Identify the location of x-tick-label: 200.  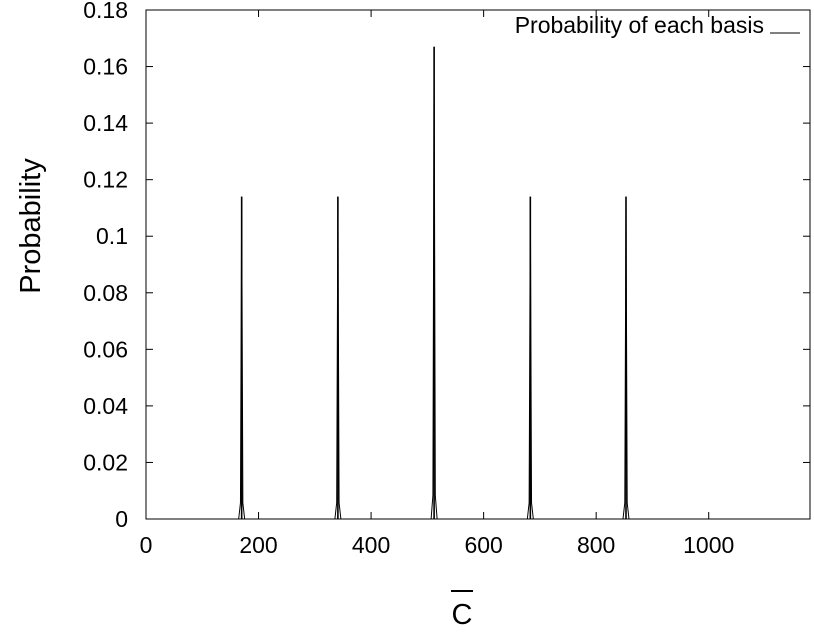
(258, 545).